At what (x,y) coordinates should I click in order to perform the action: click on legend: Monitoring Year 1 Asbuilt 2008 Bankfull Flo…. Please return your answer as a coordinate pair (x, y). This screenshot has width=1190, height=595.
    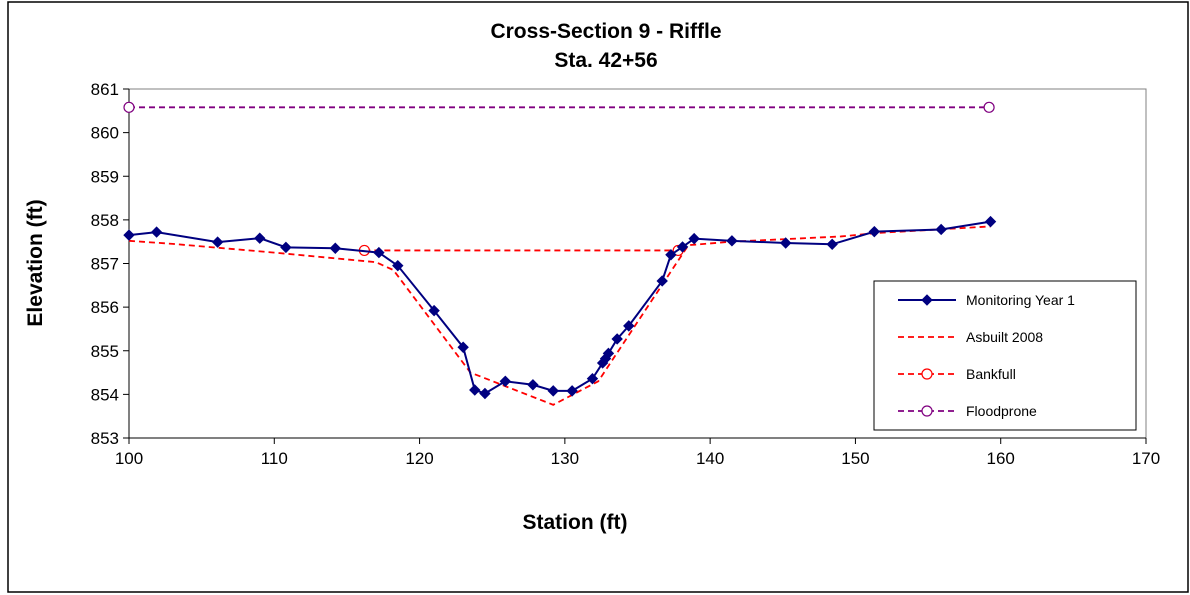
    Looking at the image, I should click on (1005, 355).